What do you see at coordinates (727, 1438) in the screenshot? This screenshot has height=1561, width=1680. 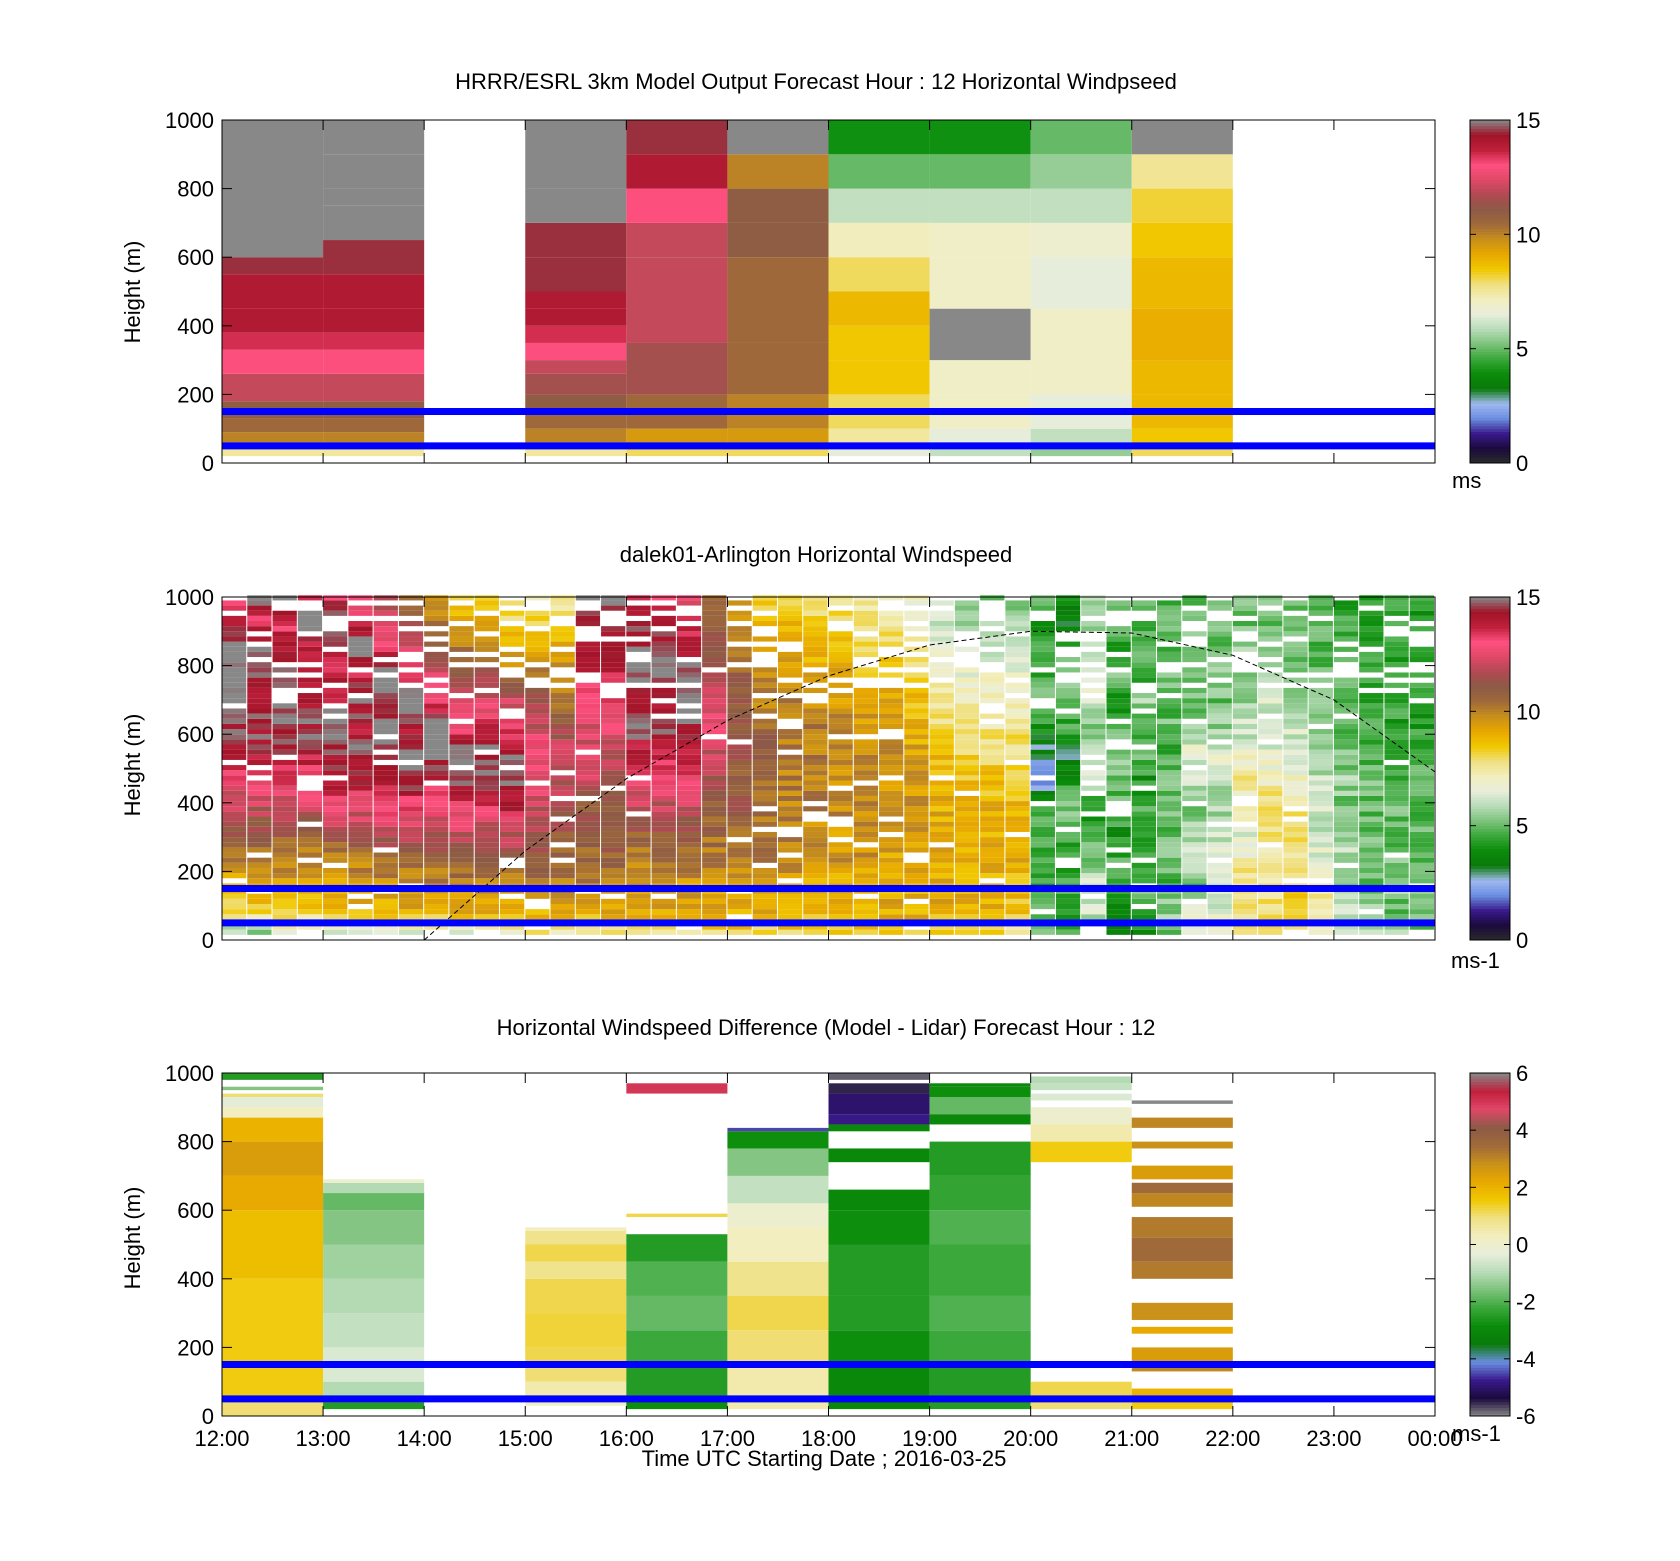 I see `x-tick-label: 17:00` at bounding box center [727, 1438].